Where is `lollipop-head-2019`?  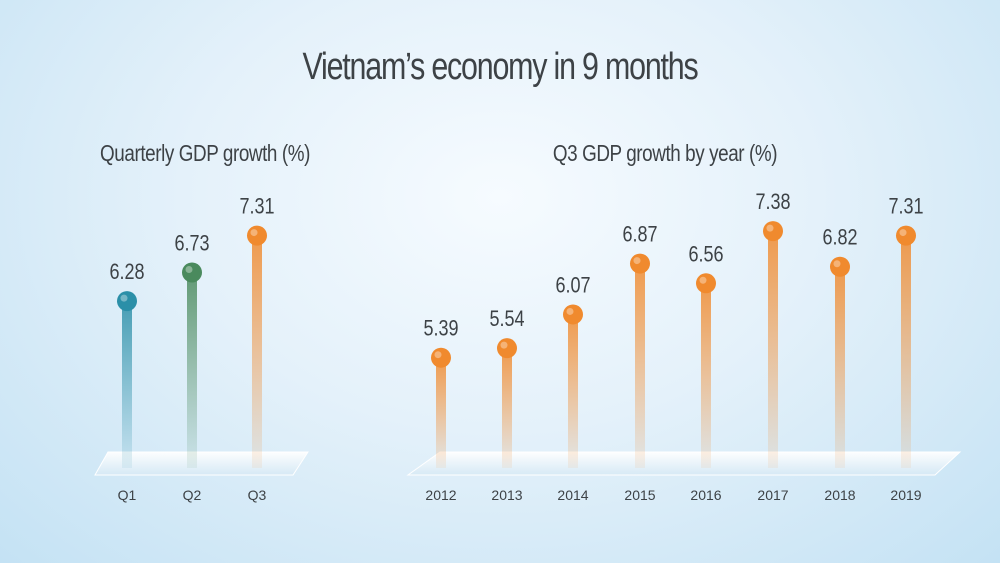 lollipop-head-2019 is located at coordinates (906, 235).